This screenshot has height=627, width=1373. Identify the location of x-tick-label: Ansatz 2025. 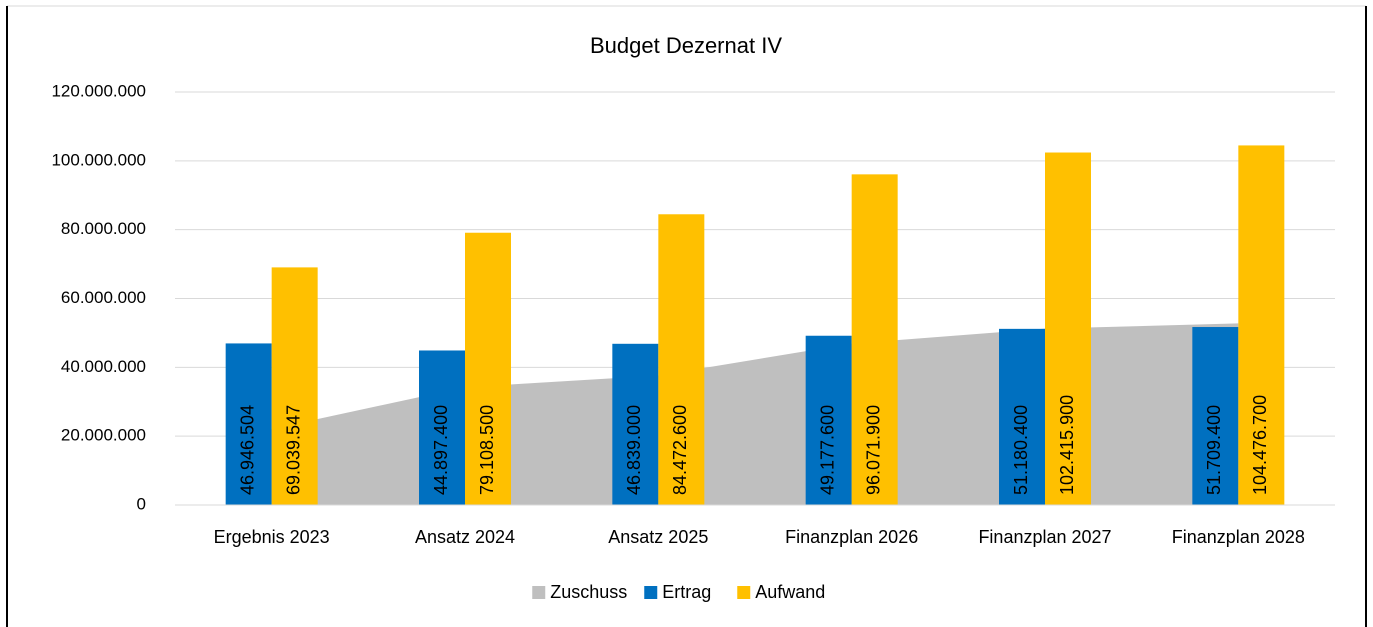
(658, 537).